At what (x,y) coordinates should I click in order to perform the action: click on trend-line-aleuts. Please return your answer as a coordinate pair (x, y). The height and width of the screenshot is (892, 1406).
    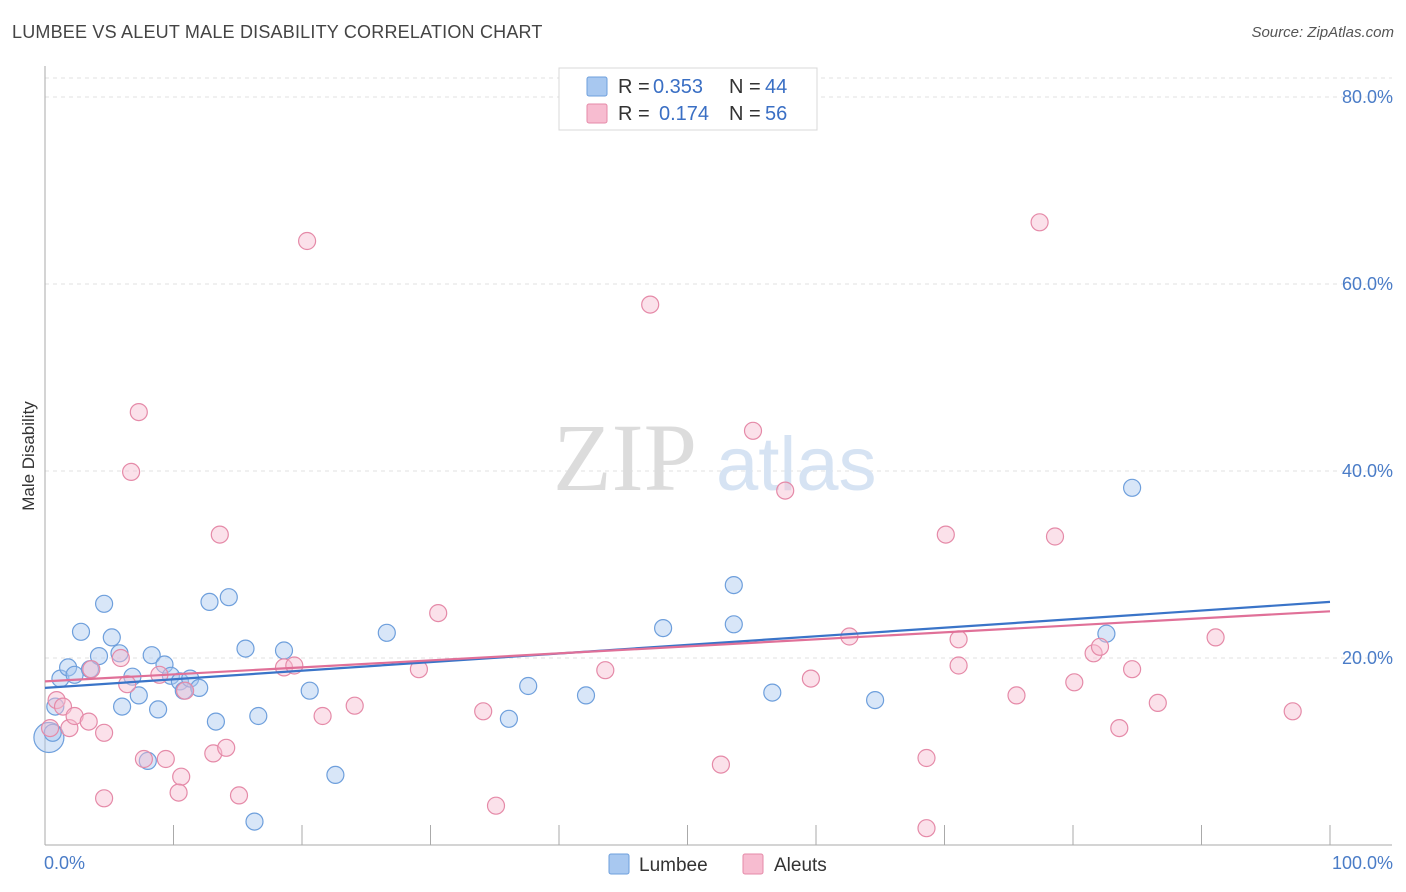
    Looking at the image, I should click on (687, 646).